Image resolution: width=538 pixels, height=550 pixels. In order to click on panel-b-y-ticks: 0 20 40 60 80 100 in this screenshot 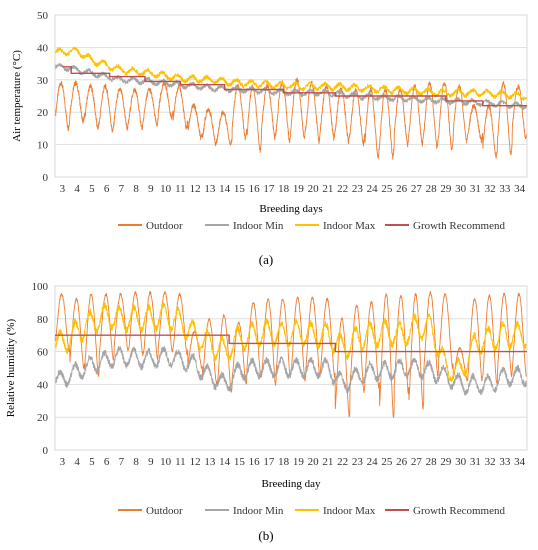, I will do `click(40, 369)`.